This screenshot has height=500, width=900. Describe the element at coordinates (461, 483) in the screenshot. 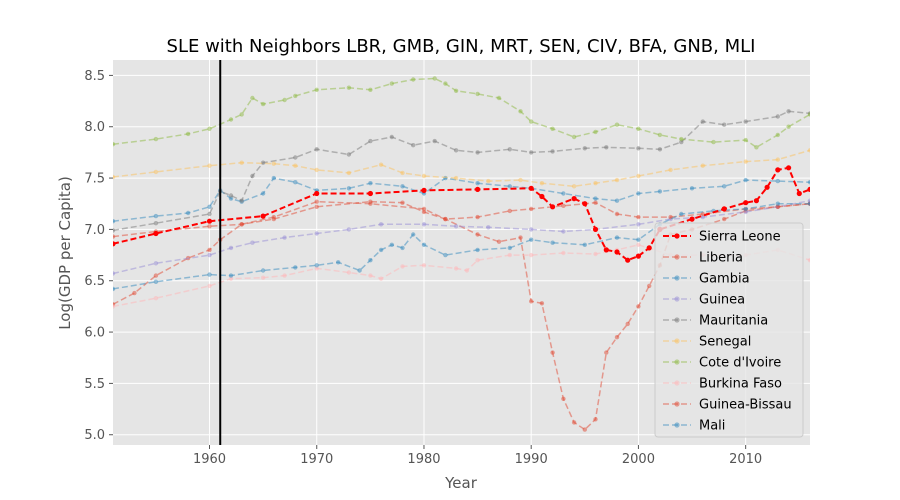

I see `x-axis-label: Year` at that location.